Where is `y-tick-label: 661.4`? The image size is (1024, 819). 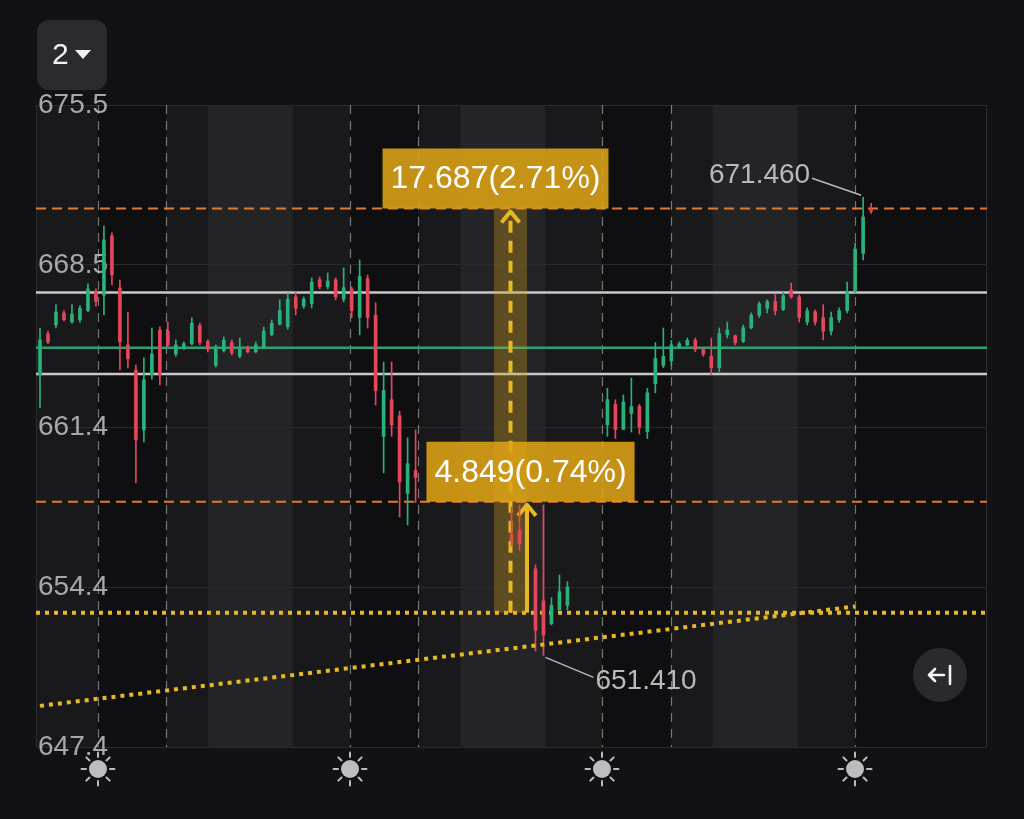 y-tick-label: 661.4 is located at coordinates (73, 425).